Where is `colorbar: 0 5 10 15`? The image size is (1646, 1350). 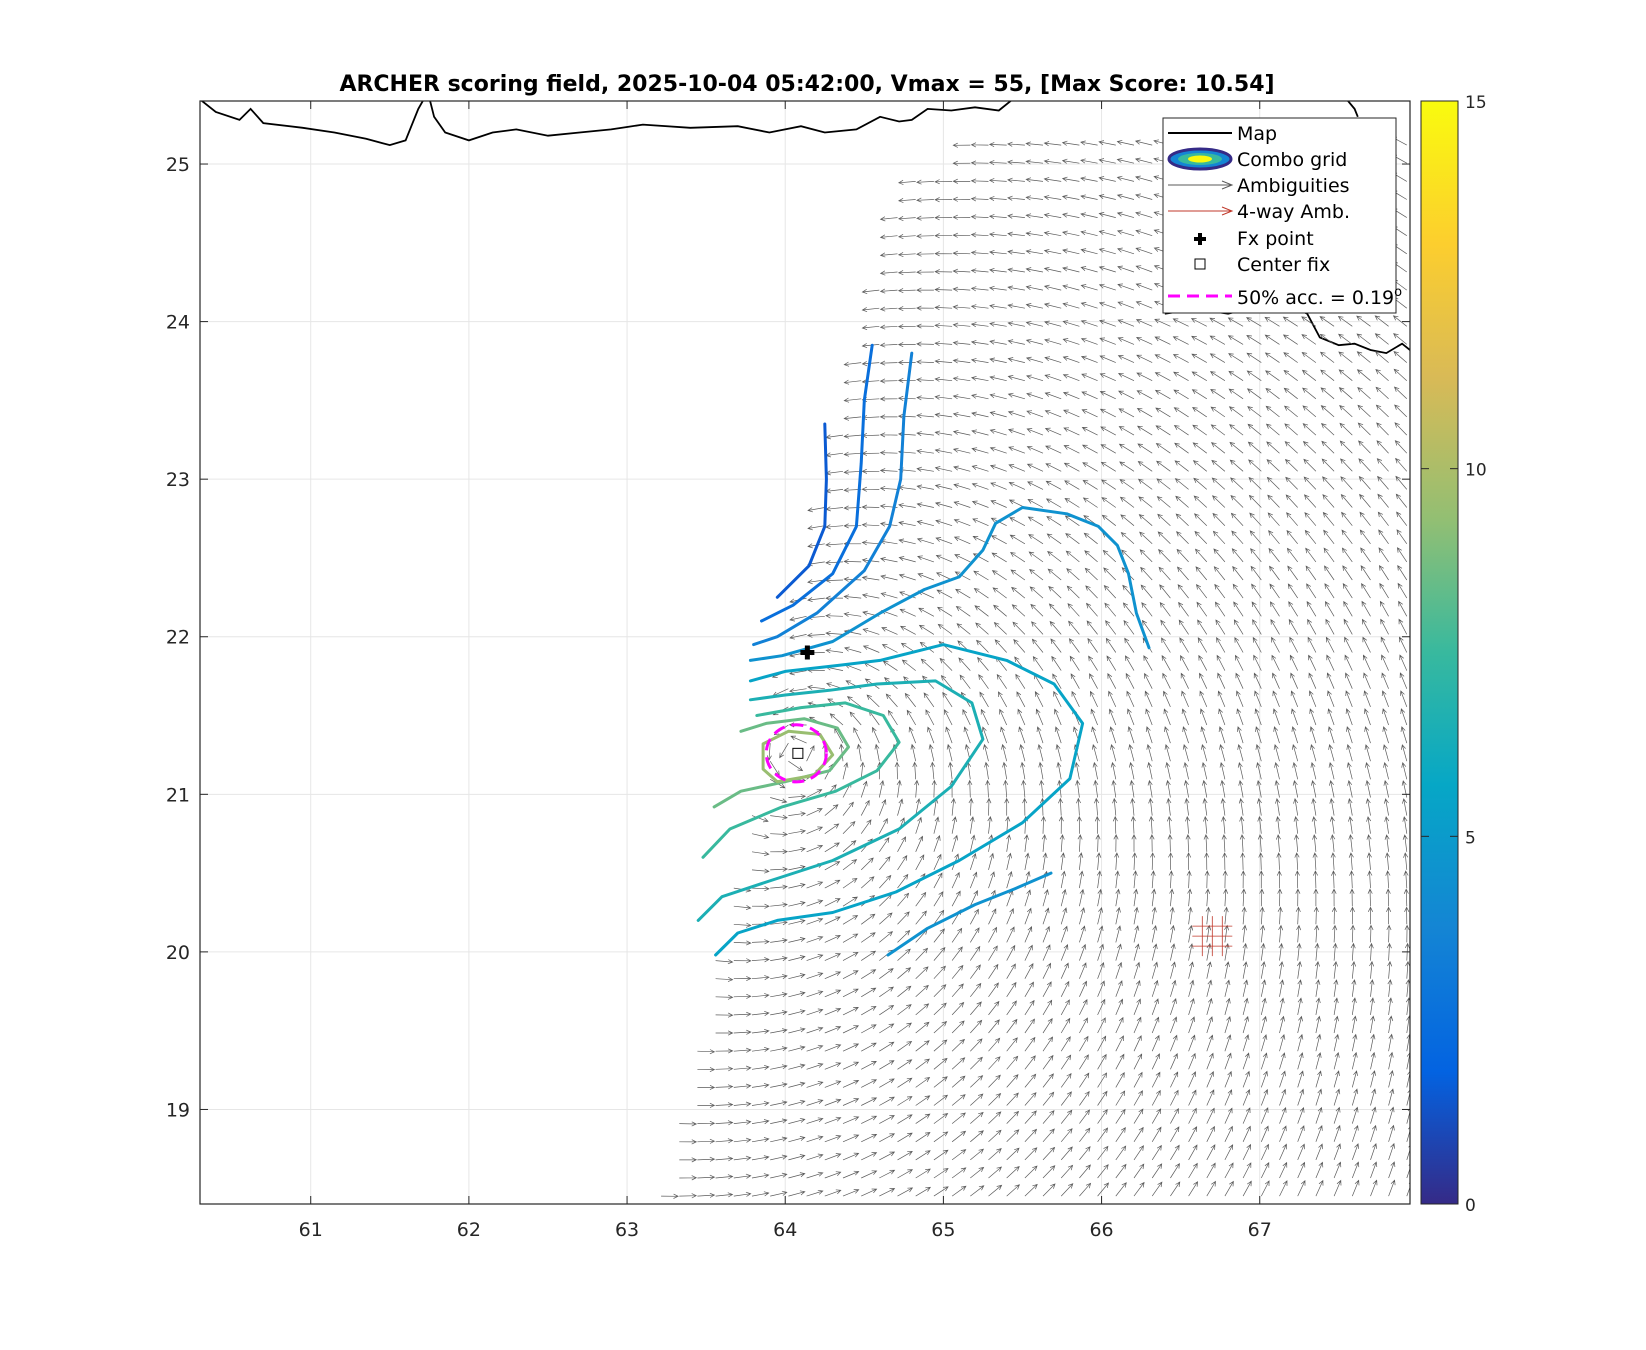
colorbar: 0 5 10 15 is located at coordinates (1453, 654).